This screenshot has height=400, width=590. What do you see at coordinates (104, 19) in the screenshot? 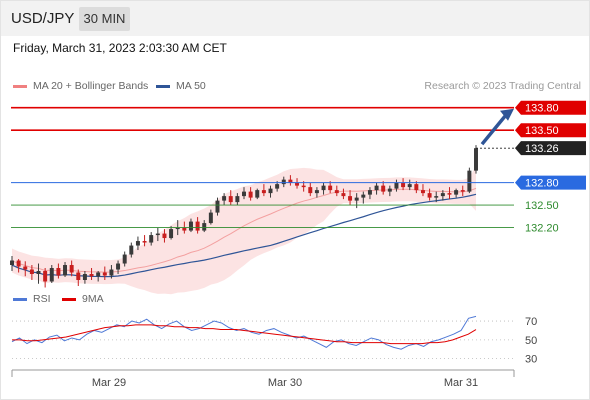
I see `timeframe-button: 30 MIN` at bounding box center [104, 19].